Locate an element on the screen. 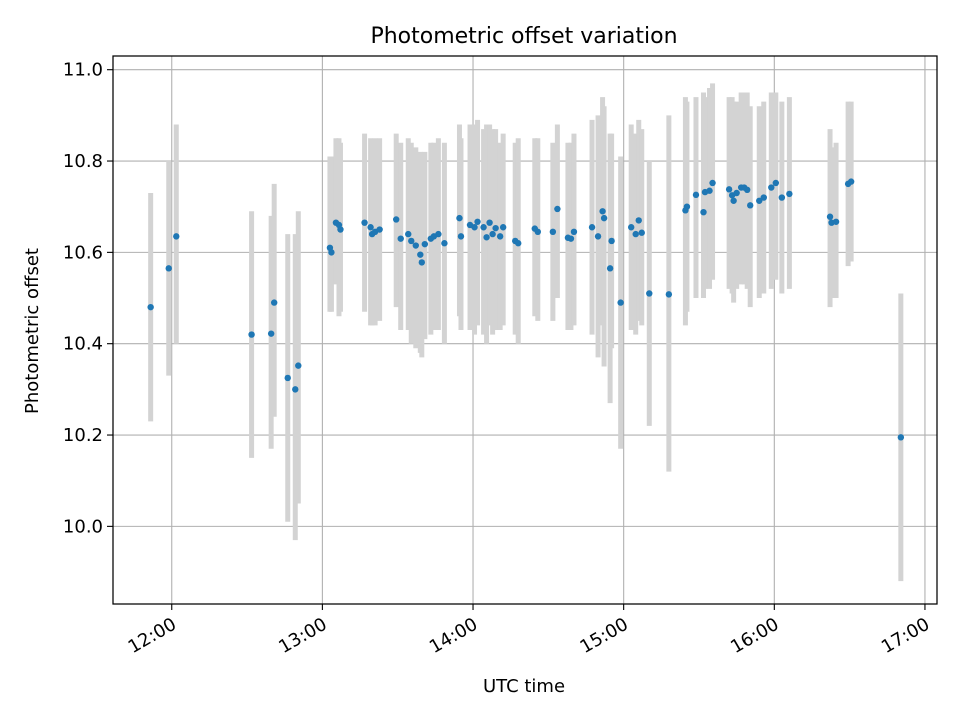 The image size is (960, 724). y-tick-label: 10.6 is located at coordinates (83, 252).